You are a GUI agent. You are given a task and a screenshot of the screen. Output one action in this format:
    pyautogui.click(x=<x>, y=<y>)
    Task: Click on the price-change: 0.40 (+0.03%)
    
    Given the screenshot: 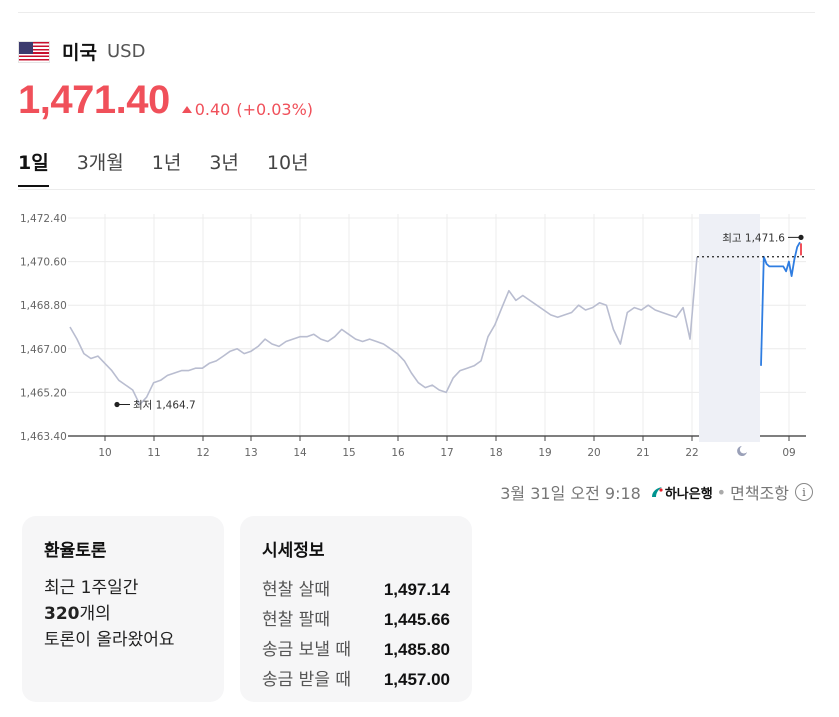 What is the action you would take?
    pyautogui.click(x=247, y=109)
    